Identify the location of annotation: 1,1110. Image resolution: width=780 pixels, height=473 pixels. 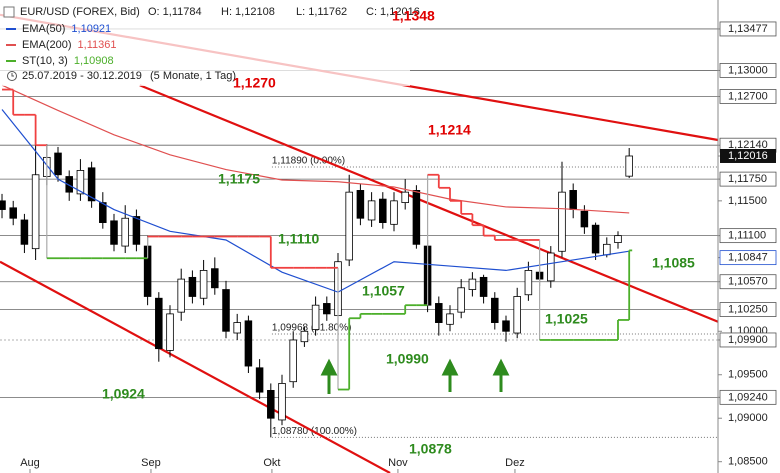
(298, 239).